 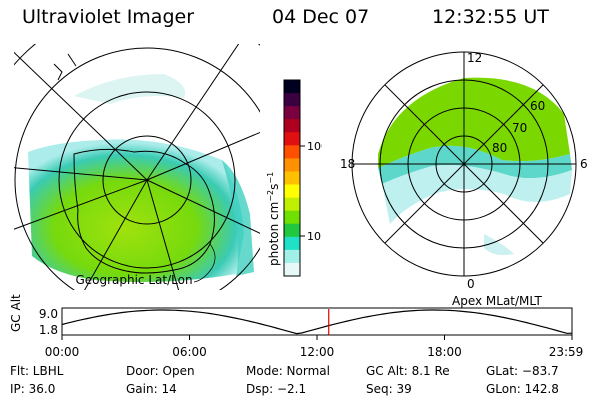 I want to click on geographic-label: Geographic Lat/Lon, so click(x=133, y=280).